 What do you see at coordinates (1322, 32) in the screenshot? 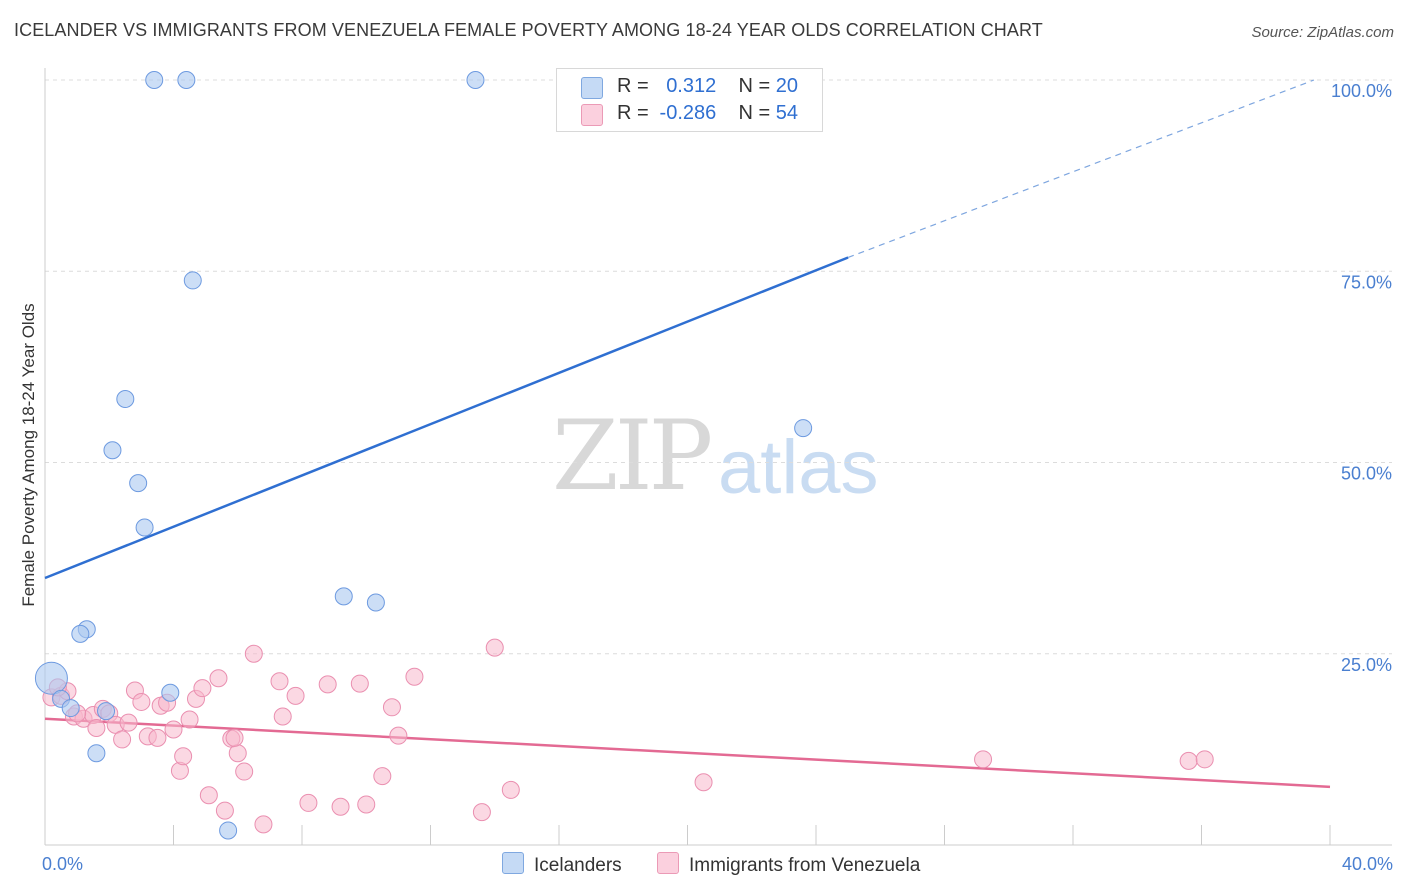
I see `source-label: Source: ZipAtlas.com` at bounding box center [1322, 32].